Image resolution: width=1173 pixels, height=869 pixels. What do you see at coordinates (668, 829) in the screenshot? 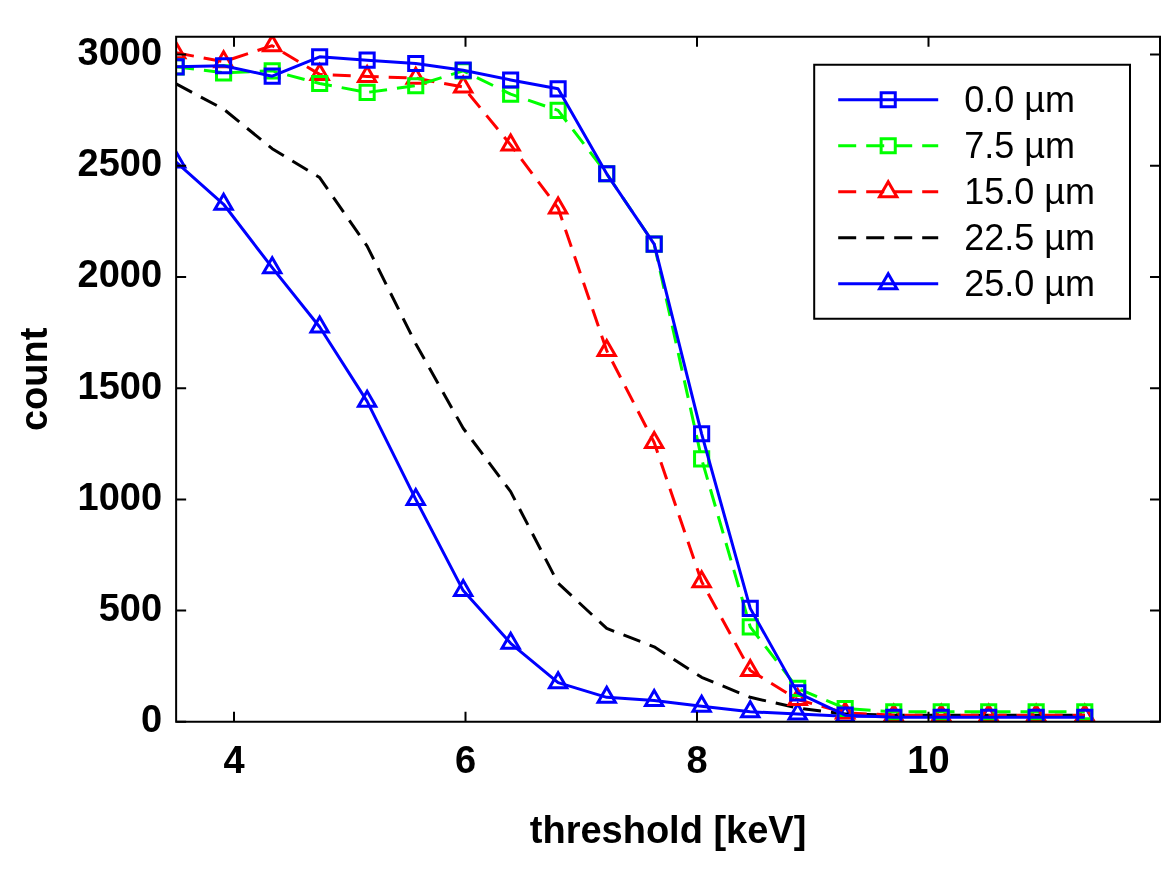
I see `x-axis-title: threshold [keV]` at bounding box center [668, 829].